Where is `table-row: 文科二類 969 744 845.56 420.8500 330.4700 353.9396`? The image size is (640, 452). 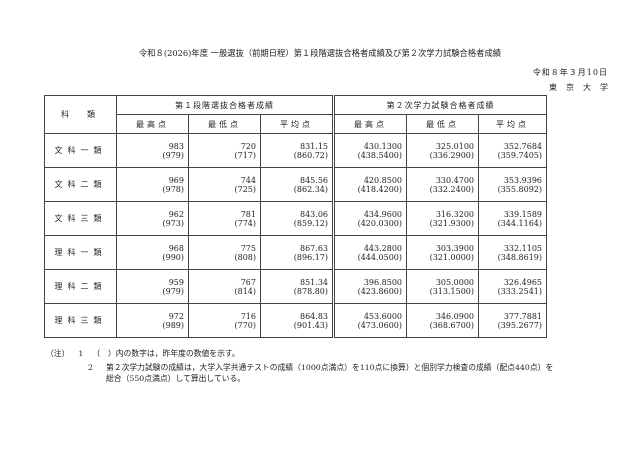
table-row: 文科二類 969 744 845.56 420.8500 330.4700 353.9396 is located at coordinates (295, 184).